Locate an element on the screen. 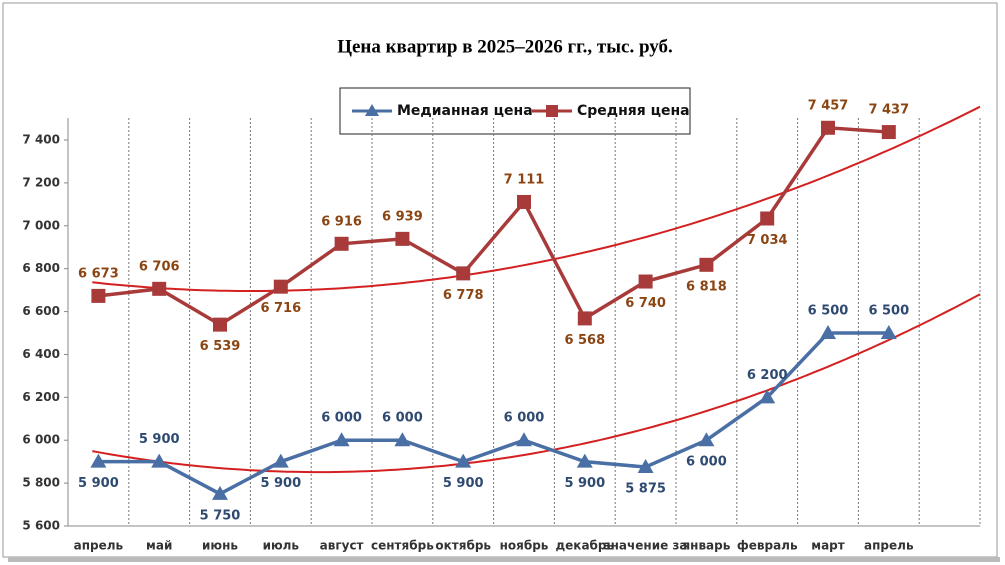 The height and width of the screenshot is (565, 1005). y-tick-label: 6 400 is located at coordinates (41, 354).